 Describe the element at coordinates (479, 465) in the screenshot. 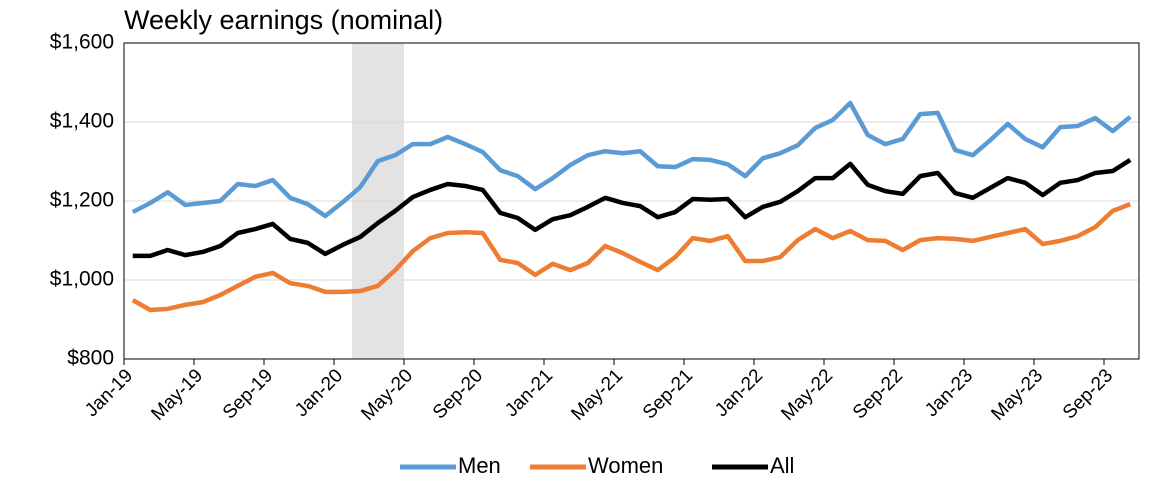

I see `legend-label: Men` at that location.